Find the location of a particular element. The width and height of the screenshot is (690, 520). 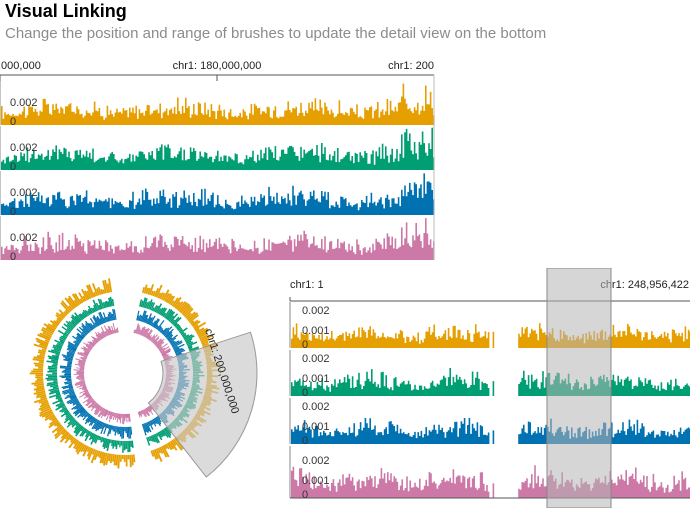

overview-axis-label-end: chr1: 248,956,422 is located at coordinates (644, 285).